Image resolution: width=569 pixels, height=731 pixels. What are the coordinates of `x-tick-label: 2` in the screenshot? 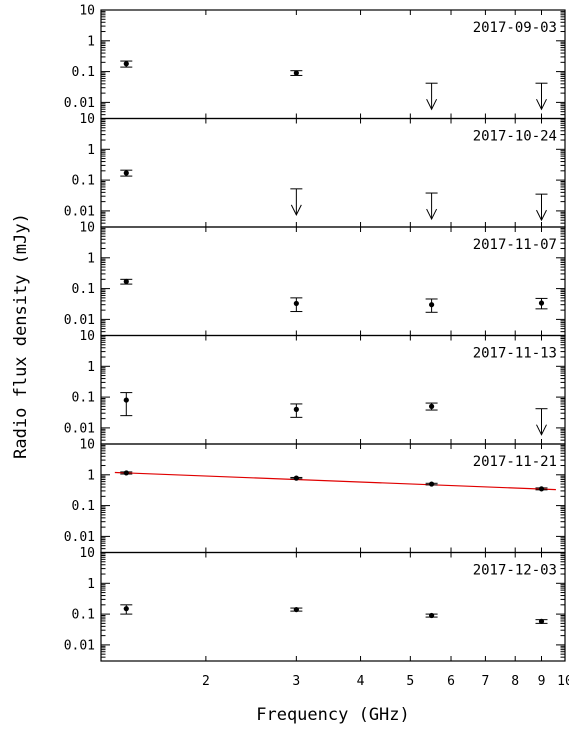 It's located at (206, 681).